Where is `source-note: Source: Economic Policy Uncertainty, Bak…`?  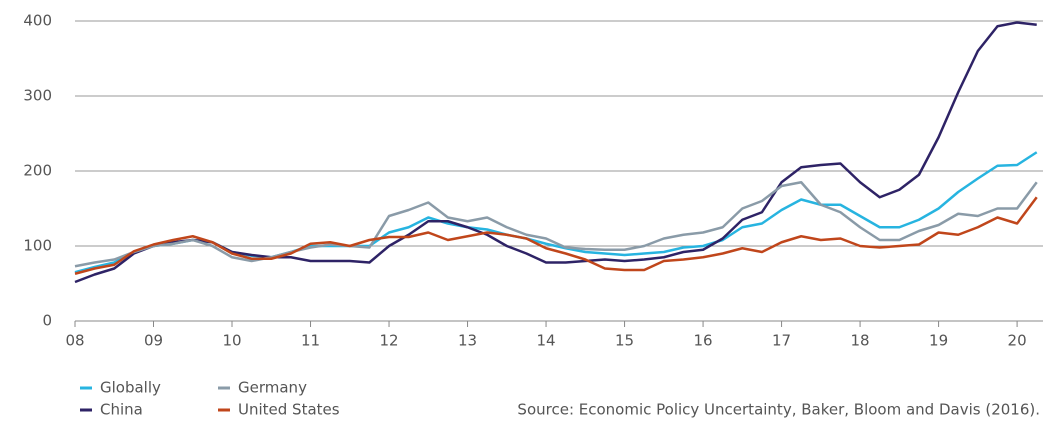 source-note: Source: Economic Policy Uncertainty, Bak… is located at coordinates (778, 410).